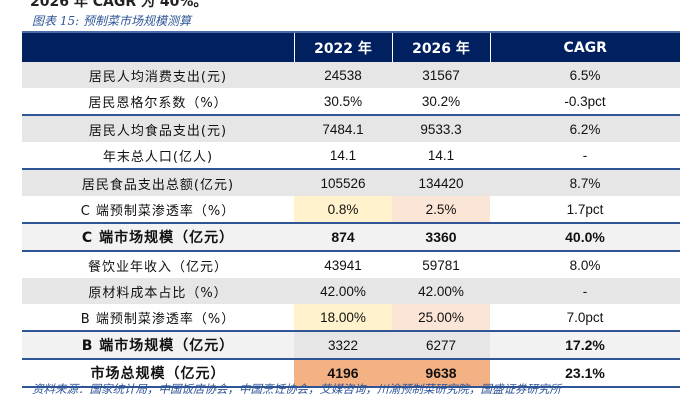 This screenshot has width=694, height=413. I want to click on table-row-b-market-size: B 端市场规模（亿元） 3322 6277 17.2%, so click(351, 345).